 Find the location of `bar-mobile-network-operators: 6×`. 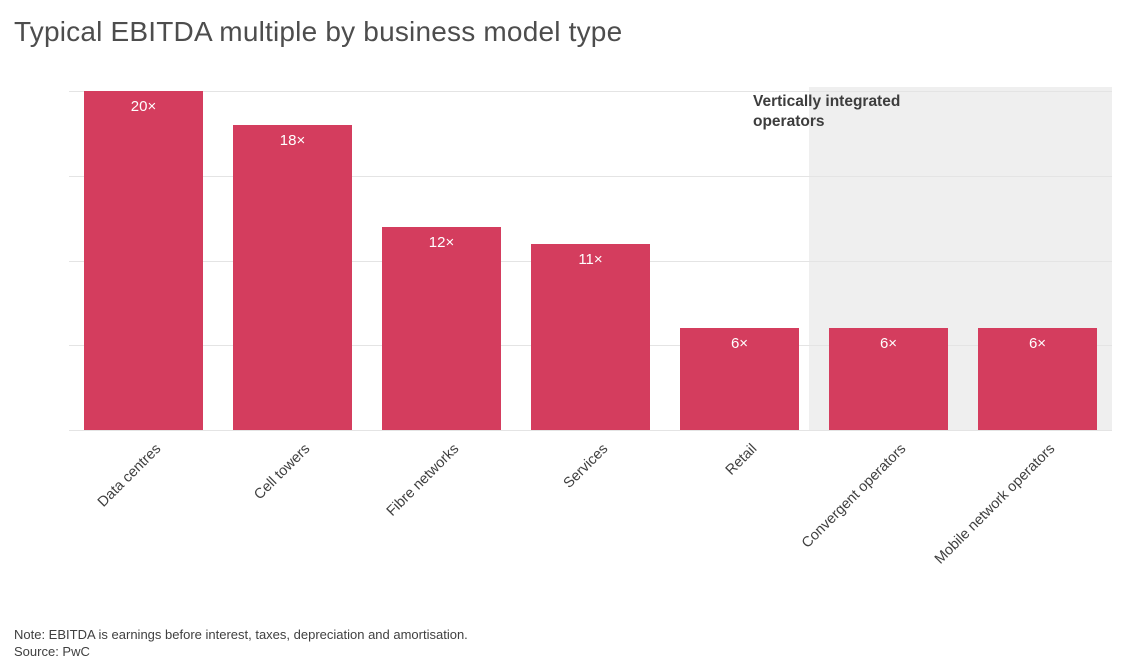

bar-mobile-network-operators: 6× is located at coordinates (1037, 379).